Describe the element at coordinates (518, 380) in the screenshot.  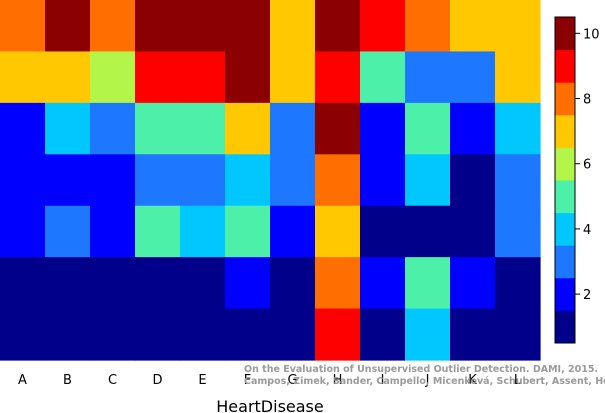
I see `x-tick-label: L` at that location.